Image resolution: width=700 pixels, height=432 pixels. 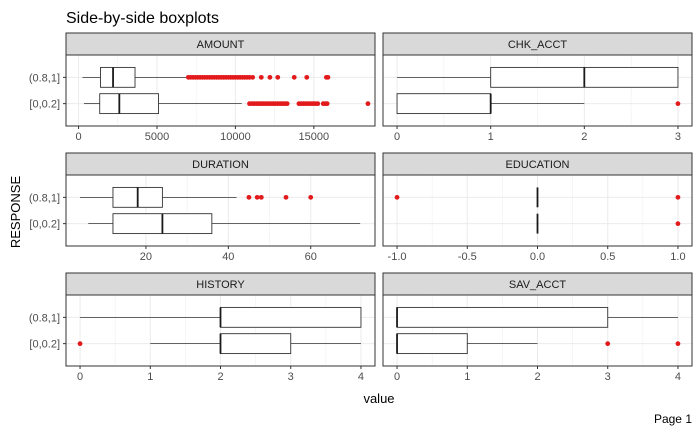 I want to click on x-tick-label: 1.0, so click(x=677, y=257).